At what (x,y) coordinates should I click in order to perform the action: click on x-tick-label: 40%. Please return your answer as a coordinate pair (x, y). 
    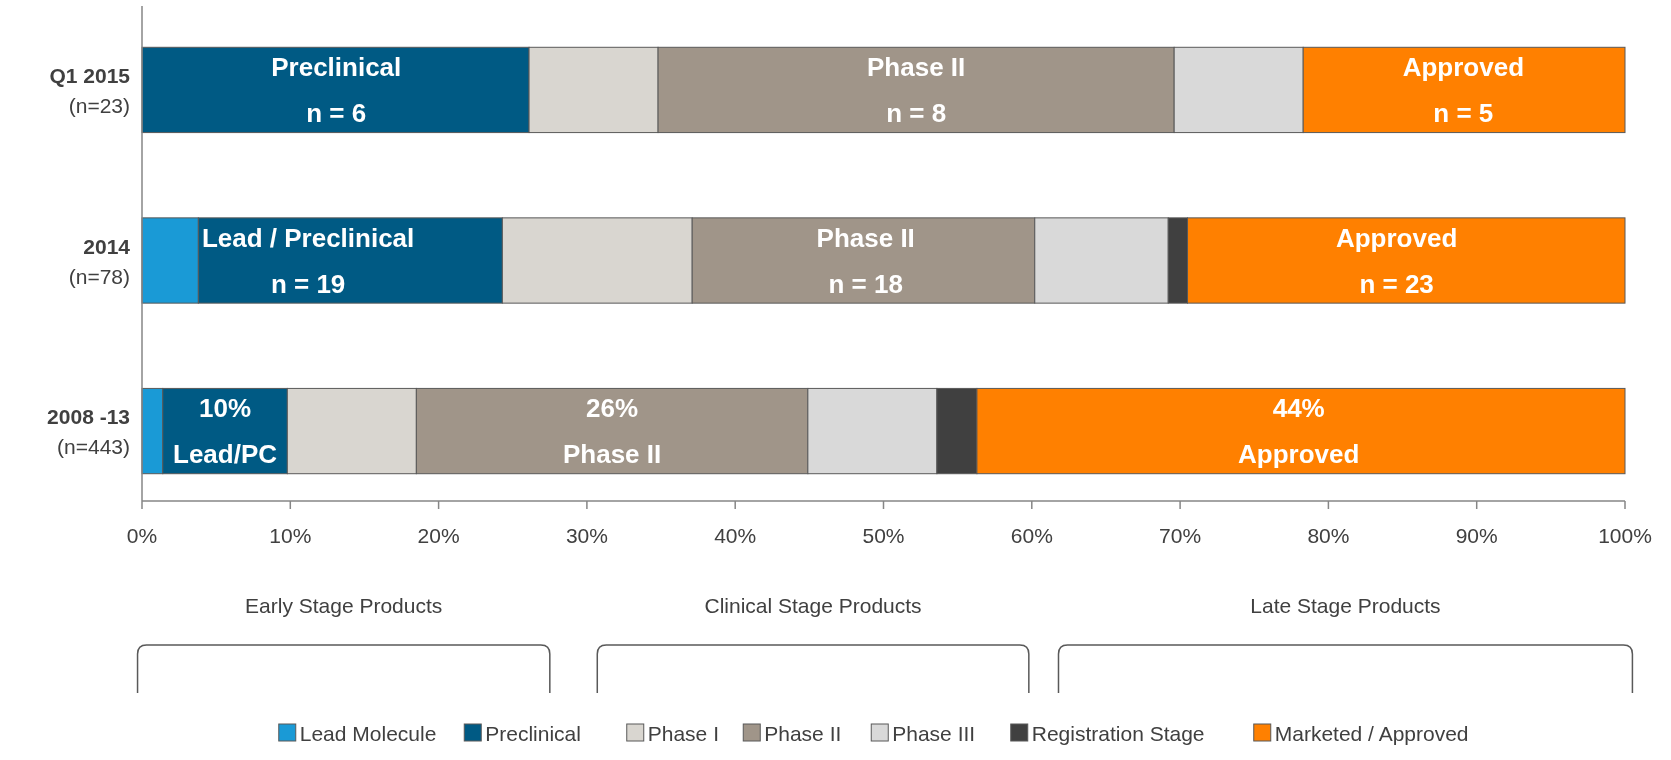
    Looking at the image, I should click on (735, 535).